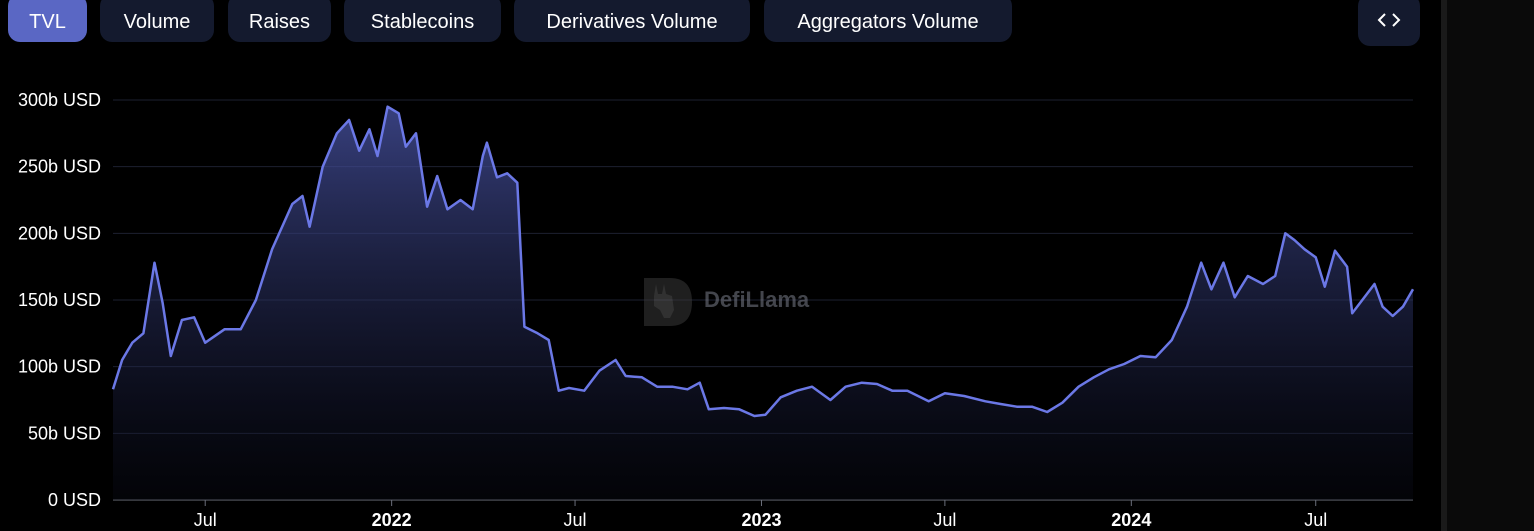 This screenshot has width=1534, height=531. I want to click on code-brackets-icon, so click(1389, 20).